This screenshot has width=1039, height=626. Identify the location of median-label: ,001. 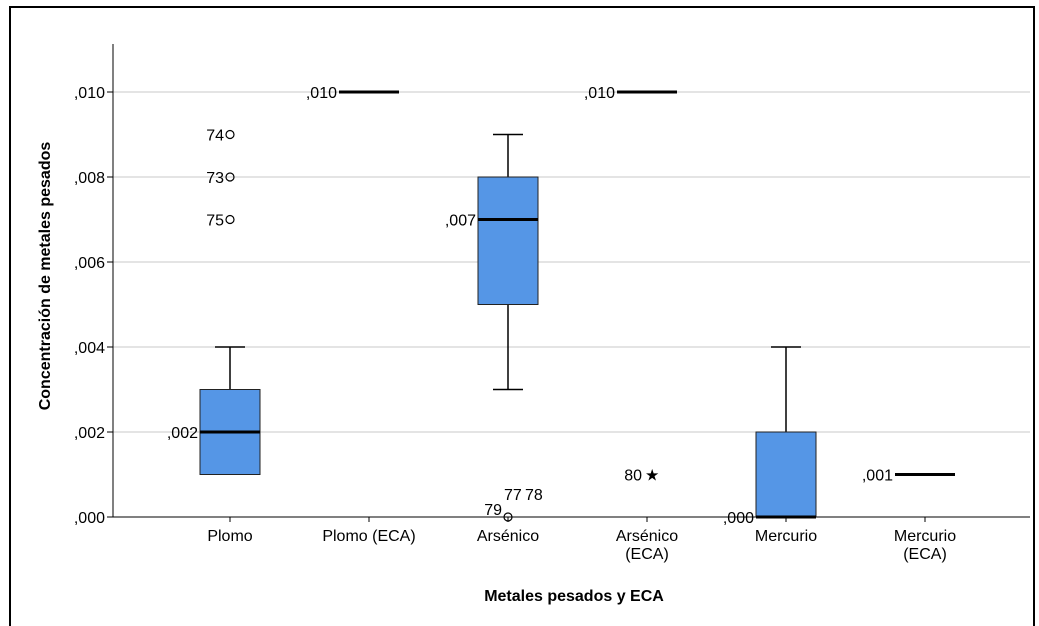
(877, 476).